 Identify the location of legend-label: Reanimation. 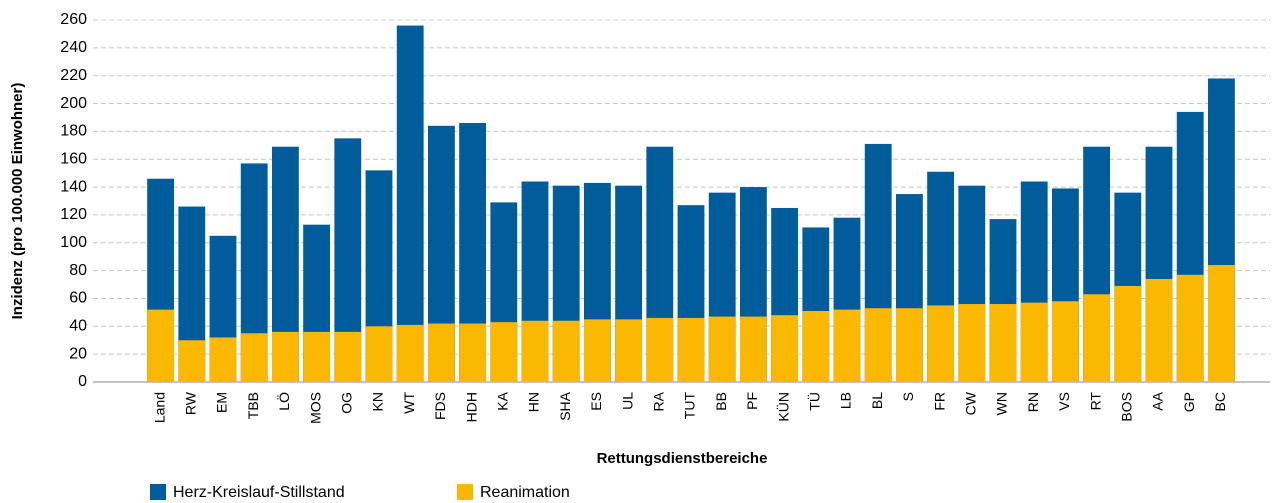
(525, 492).